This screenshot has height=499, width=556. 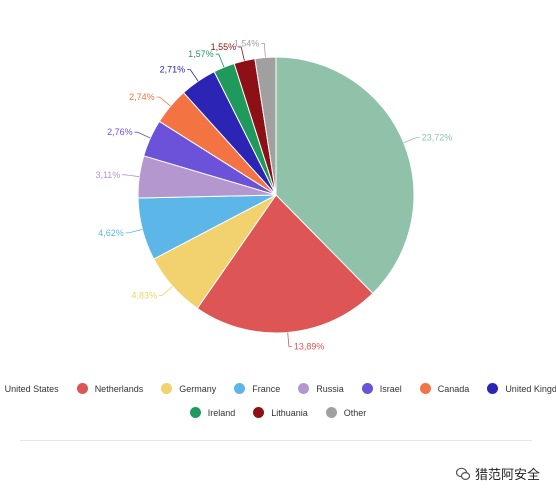 What do you see at coordinates (193, 75) in the screenshot?
I see `leader-united-kingdom` at bounding box center [193, 75].